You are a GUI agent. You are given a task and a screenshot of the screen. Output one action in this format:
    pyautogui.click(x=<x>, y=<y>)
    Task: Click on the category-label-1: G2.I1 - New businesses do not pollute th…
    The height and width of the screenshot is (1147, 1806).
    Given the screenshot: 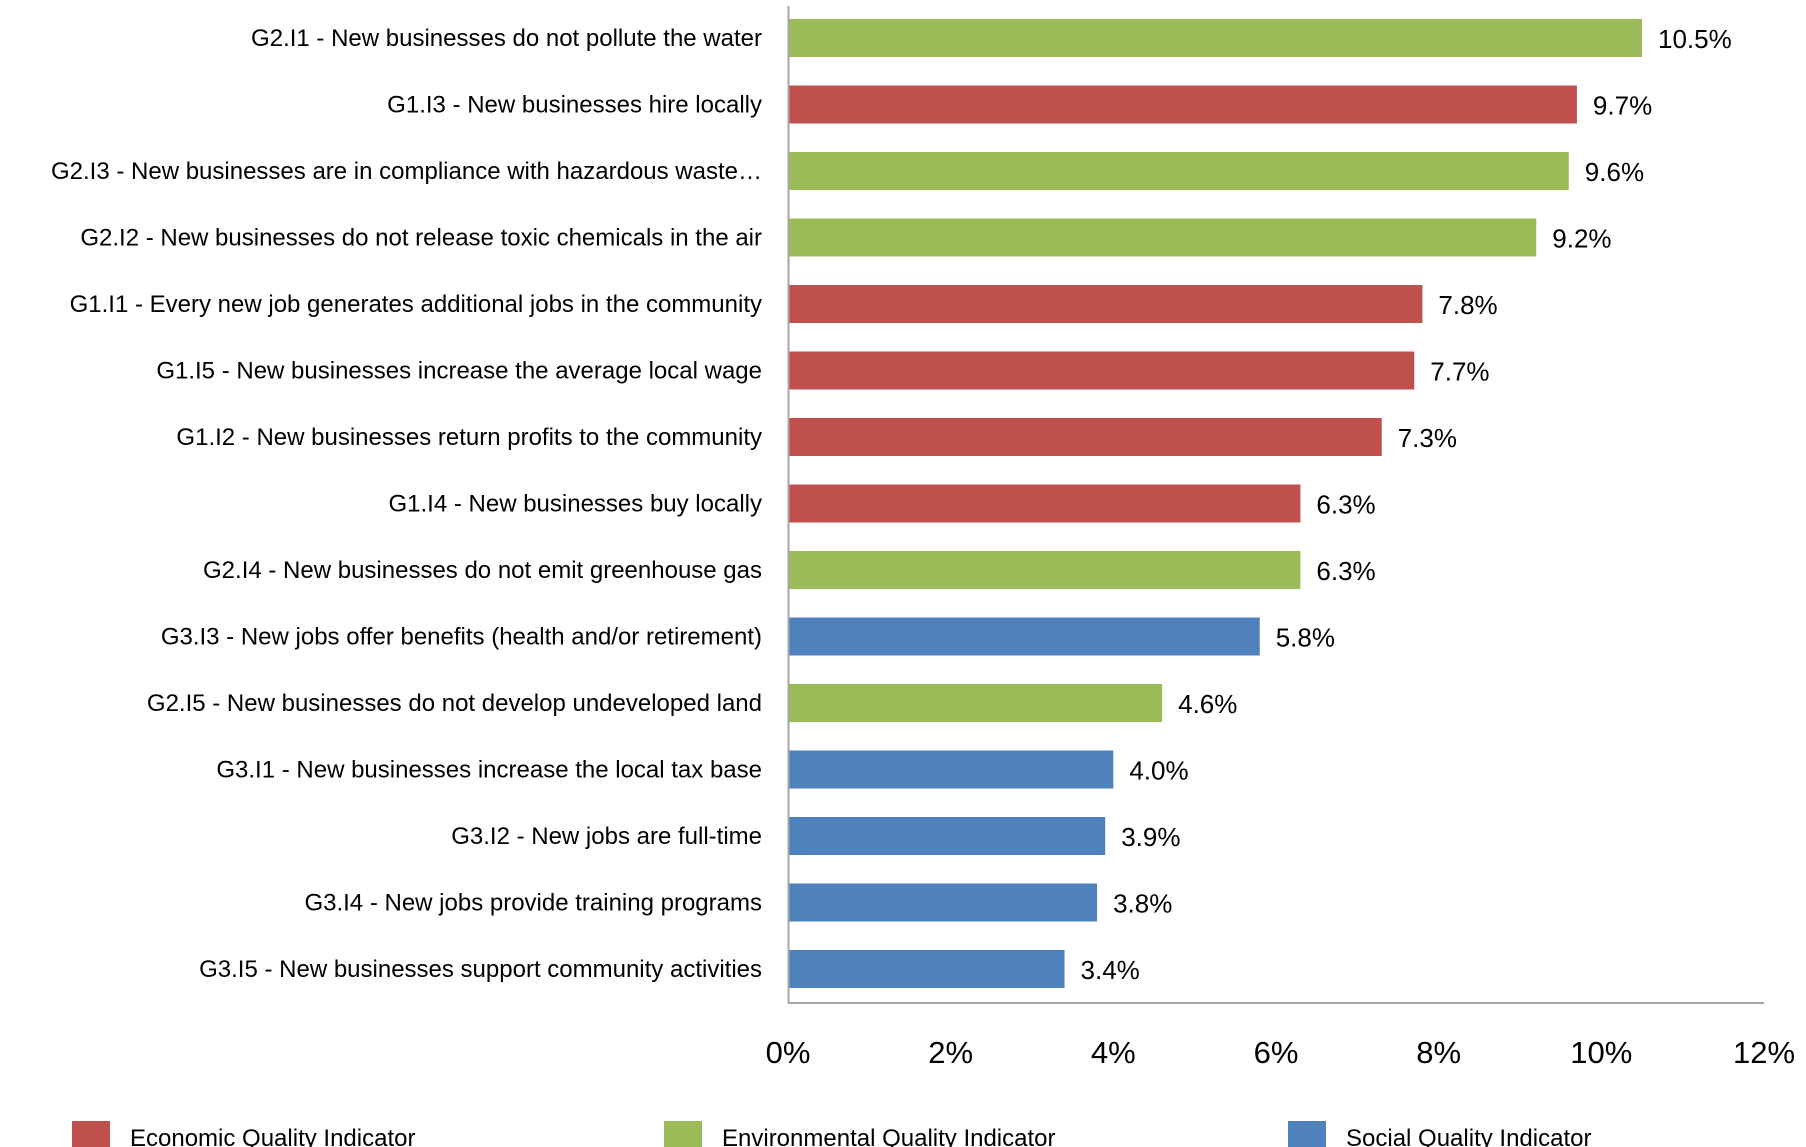 What is the action you would take?
    pyautogui.click(x=506, y=38)
    